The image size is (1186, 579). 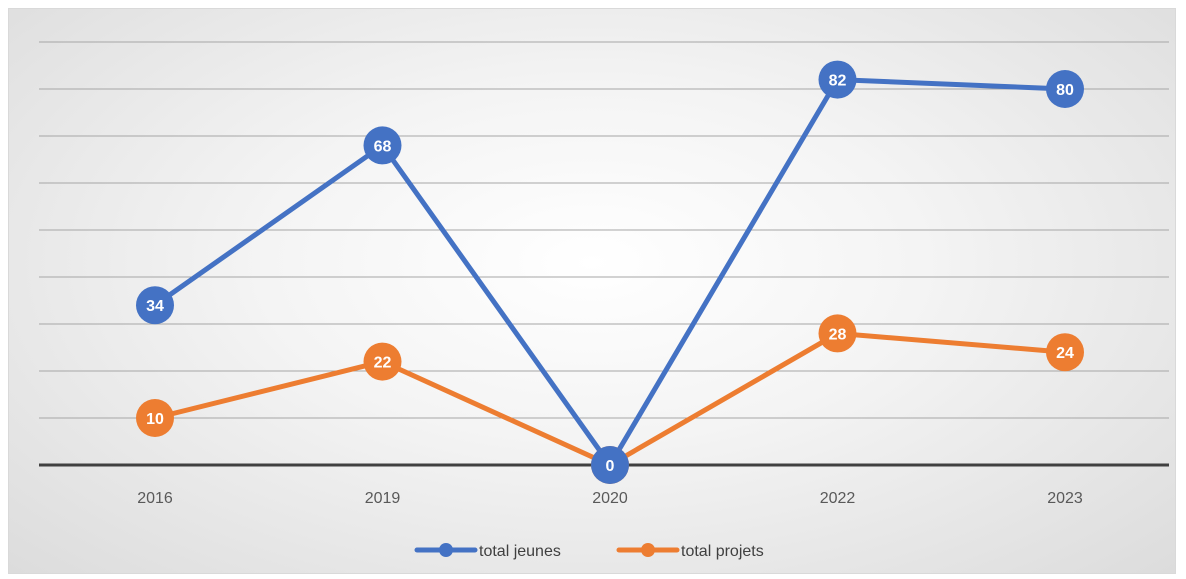 I want to click on x-tick-label: 2019, so click(x=383, y=498).